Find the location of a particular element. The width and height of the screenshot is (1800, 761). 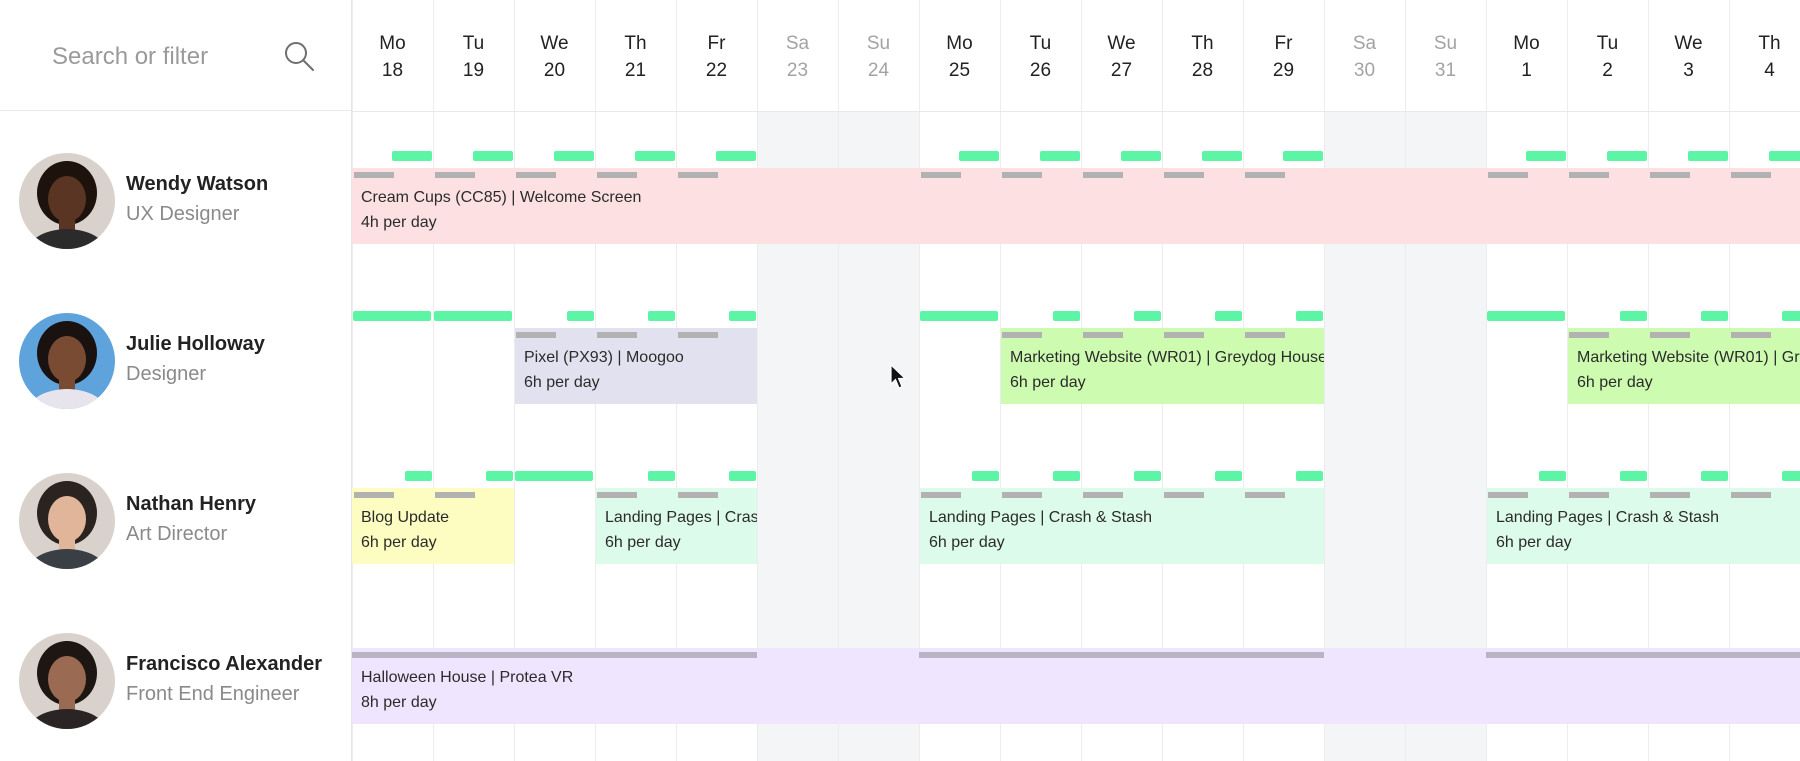

day-header-sa-30: Sa 30 is located at coordinates (1364, 57).